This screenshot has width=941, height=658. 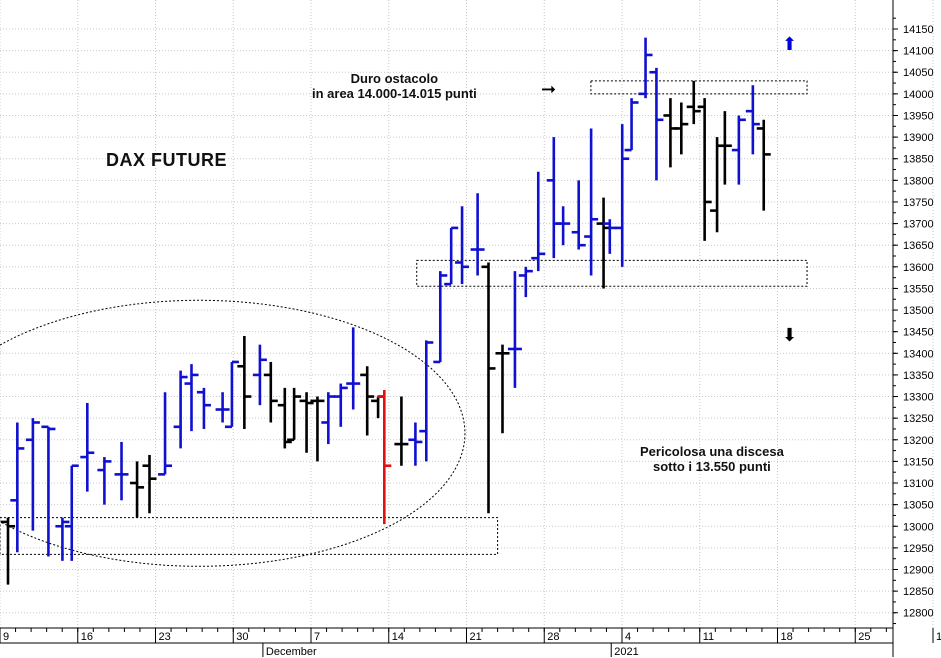 I want to click on y-tick-label: 13650, so click(x=918, y=246).